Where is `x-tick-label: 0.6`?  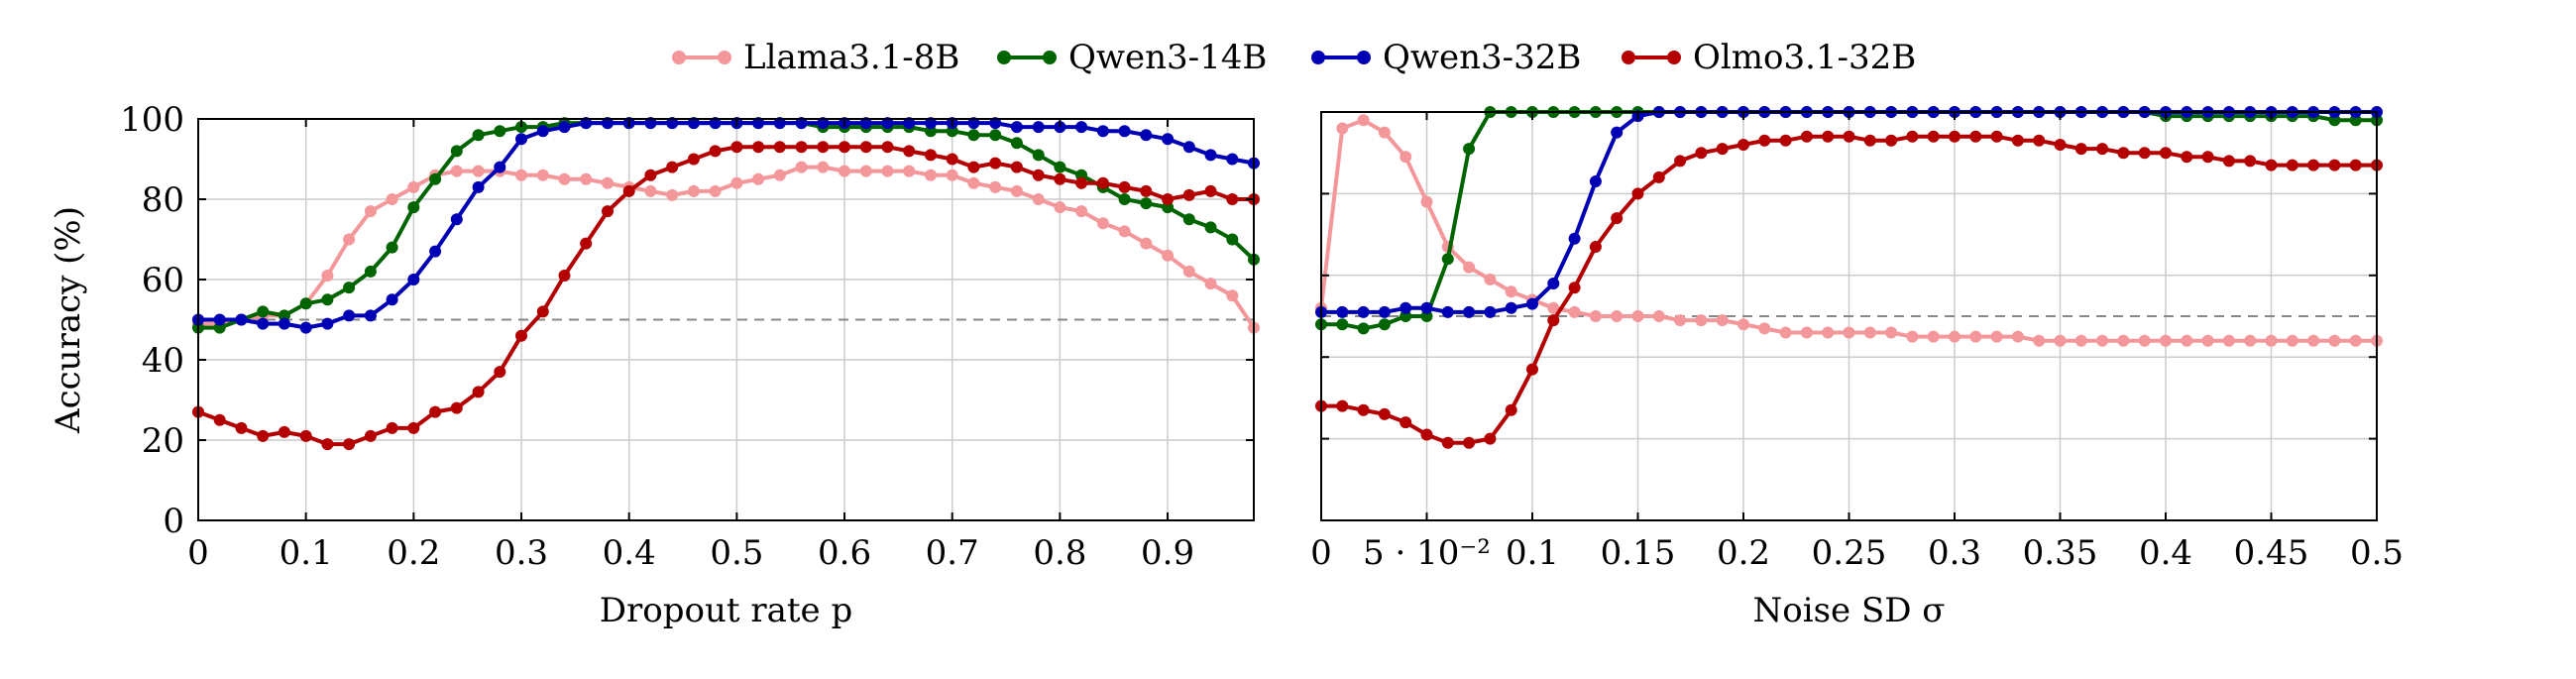 x-tick-label: 0.6 is located at coordinates (844, 553).